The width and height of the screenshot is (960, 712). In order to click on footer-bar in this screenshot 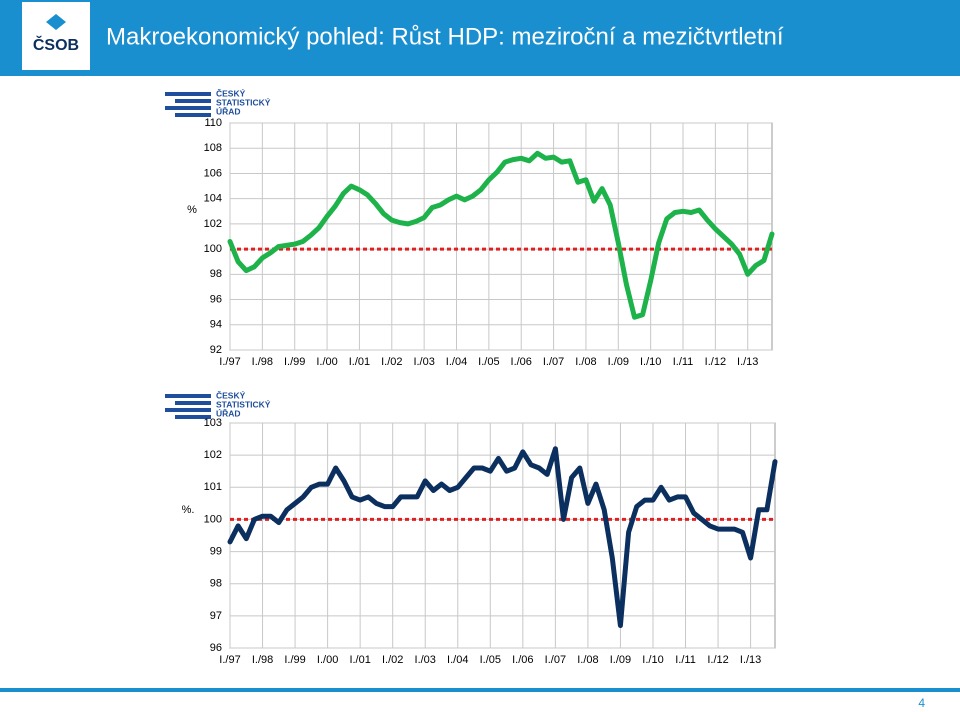, I will do `click(480, 690)`.